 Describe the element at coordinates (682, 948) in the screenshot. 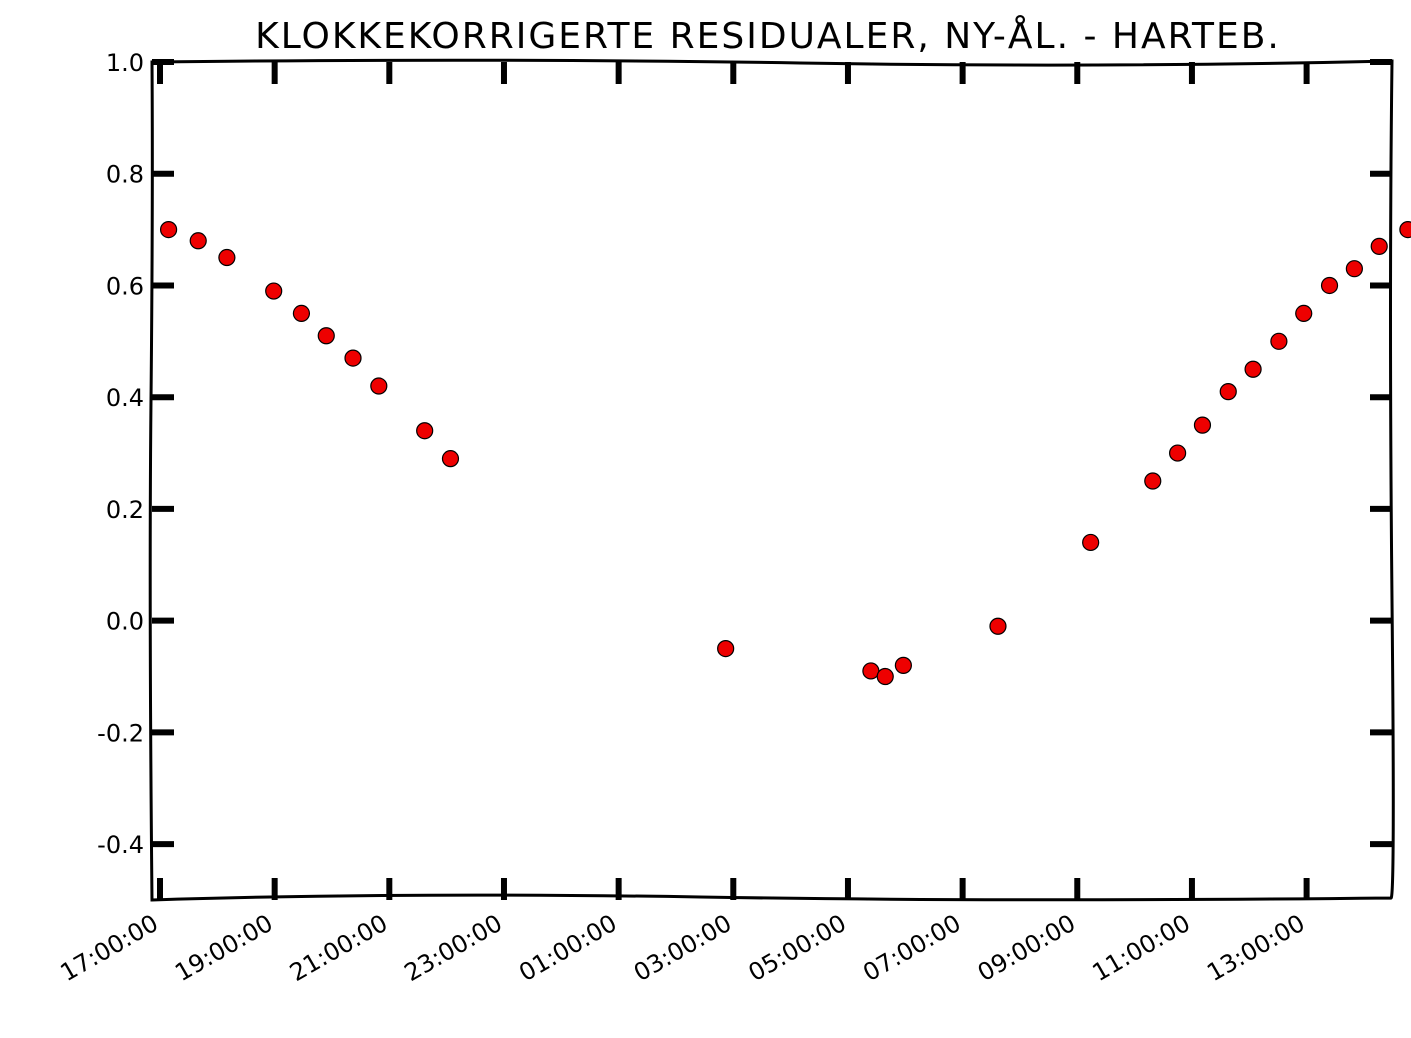

I see `x-tick-label: 03:00:00` at that location.